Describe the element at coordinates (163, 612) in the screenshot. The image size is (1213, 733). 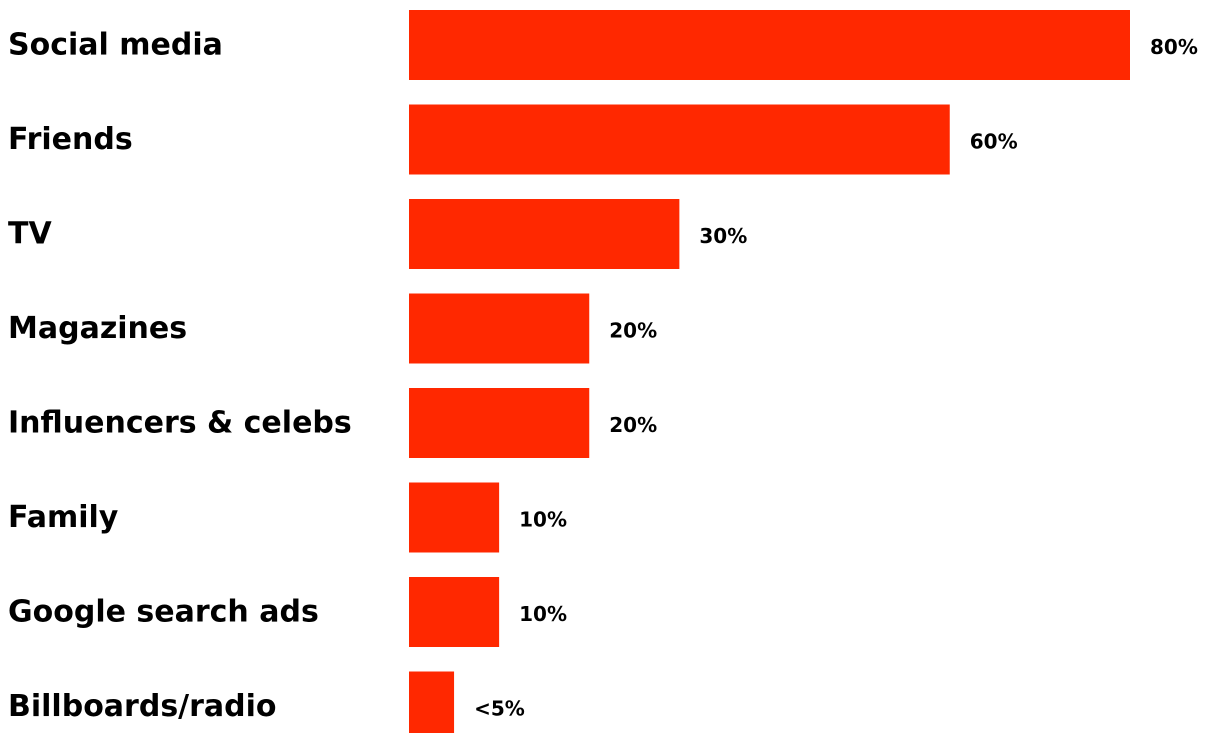
I see `category-label: Google search ads` at that location.